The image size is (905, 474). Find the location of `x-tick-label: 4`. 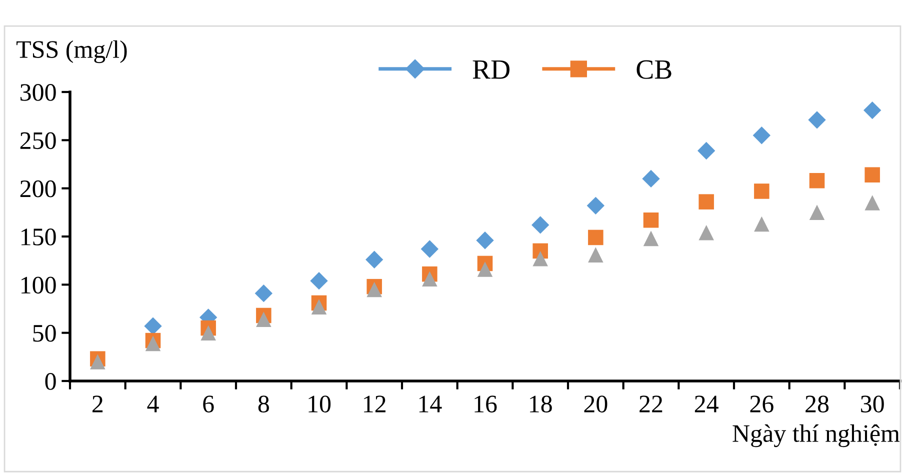

x-tick-label: 4 is located at coordinates (153, 404).